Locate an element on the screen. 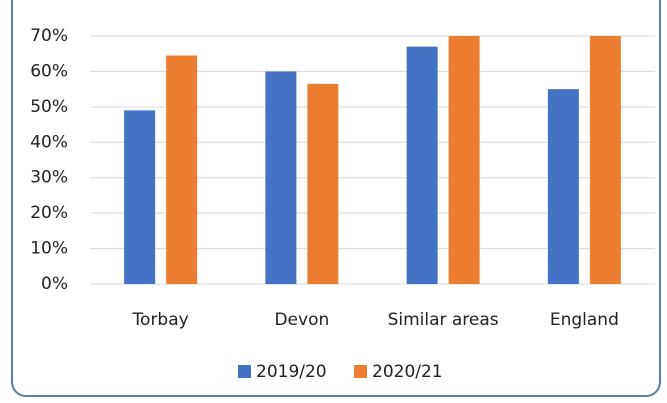 The width and height of the screenshot is (667, 403). y-tick-label: 0% is located at coordinates (54, 284).